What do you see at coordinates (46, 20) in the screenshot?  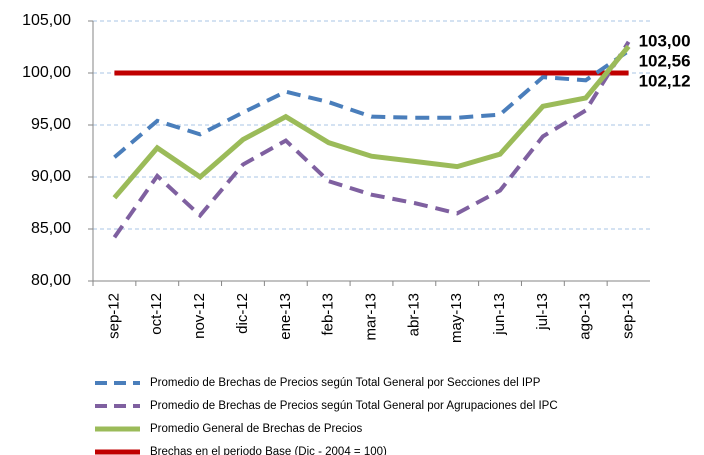 I see `y-tick-label: 105,00` at bounding box center [46, 20].